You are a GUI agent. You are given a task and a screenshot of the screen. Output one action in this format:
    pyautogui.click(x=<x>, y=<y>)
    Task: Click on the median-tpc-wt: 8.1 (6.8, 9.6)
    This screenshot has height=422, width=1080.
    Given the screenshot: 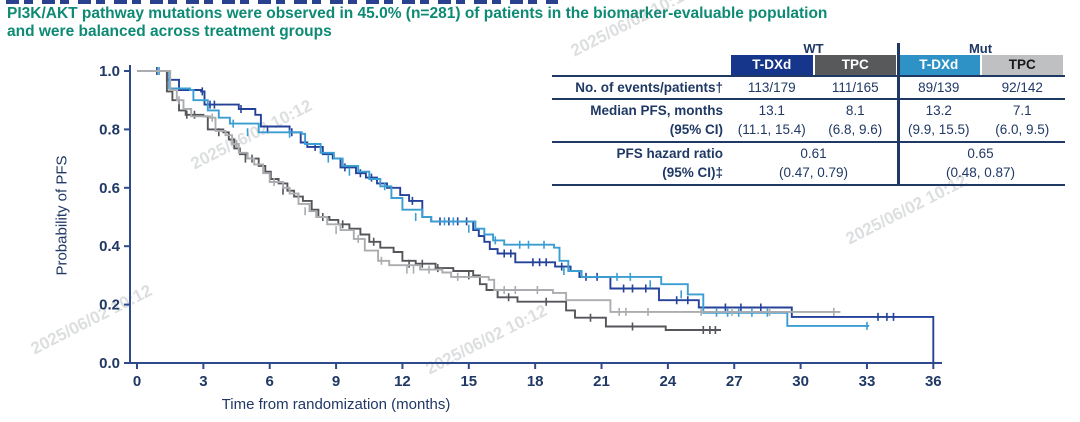 What is the action you would take?
    pyautogui.click(x=855, y=120)
    